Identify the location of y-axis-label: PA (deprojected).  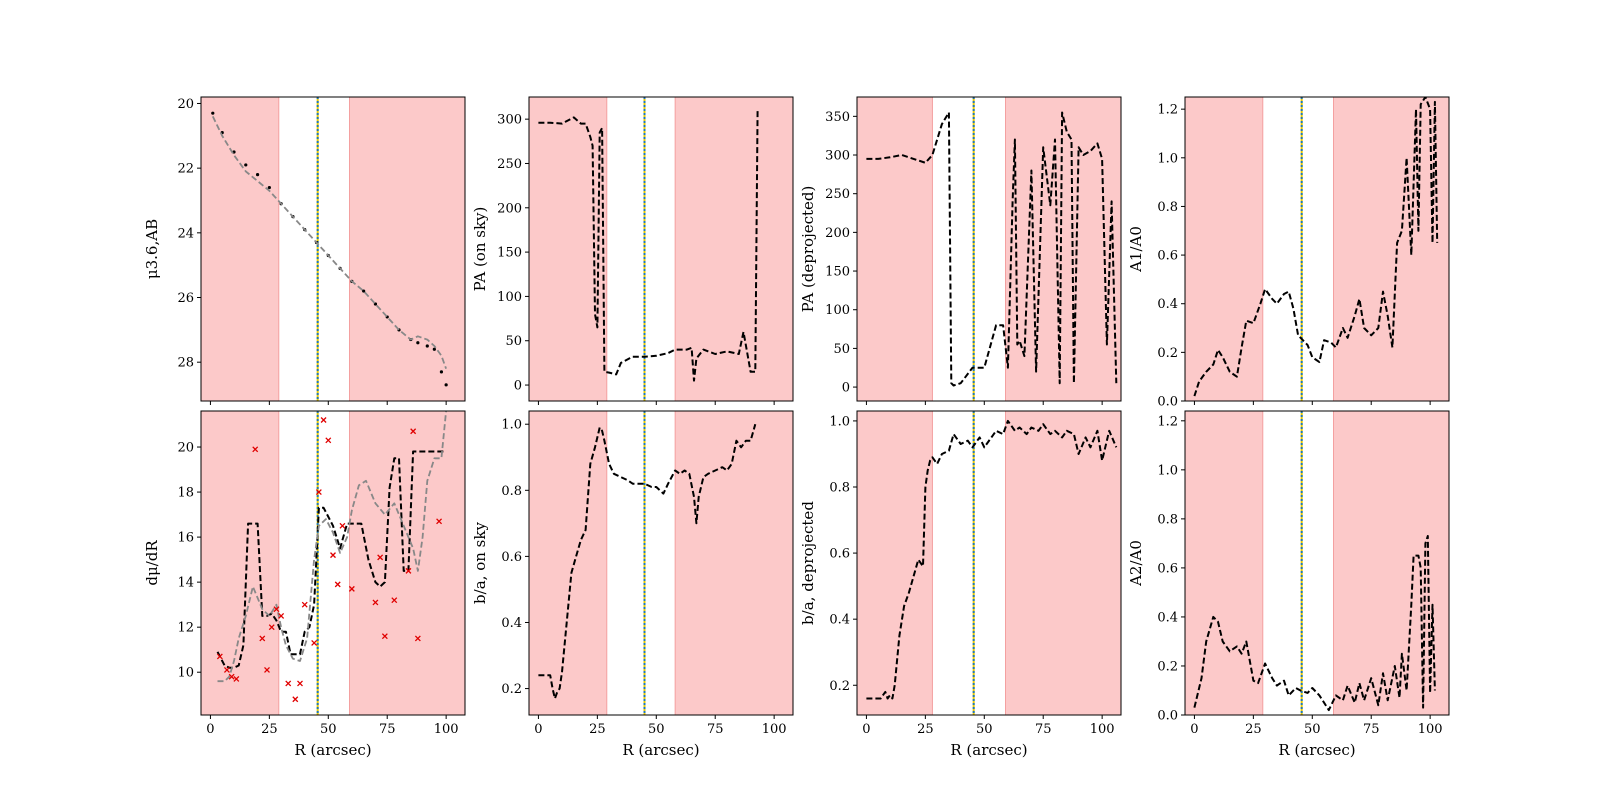
(808, 249).